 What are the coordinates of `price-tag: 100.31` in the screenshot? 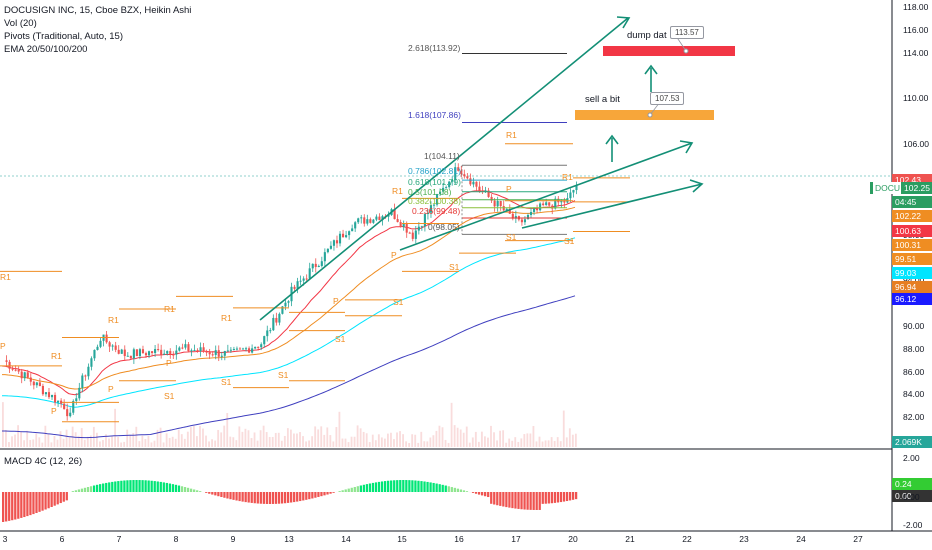 It's located at (912, 245).